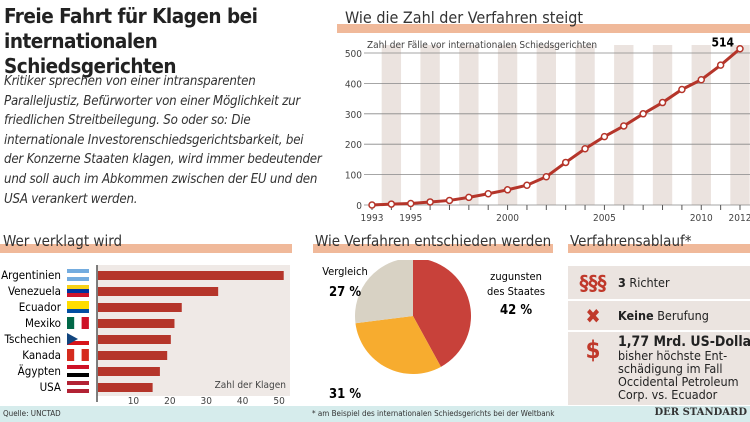 This screenshot has height=422, width=750. I want to click on category-label: USA, so click(50, 387).